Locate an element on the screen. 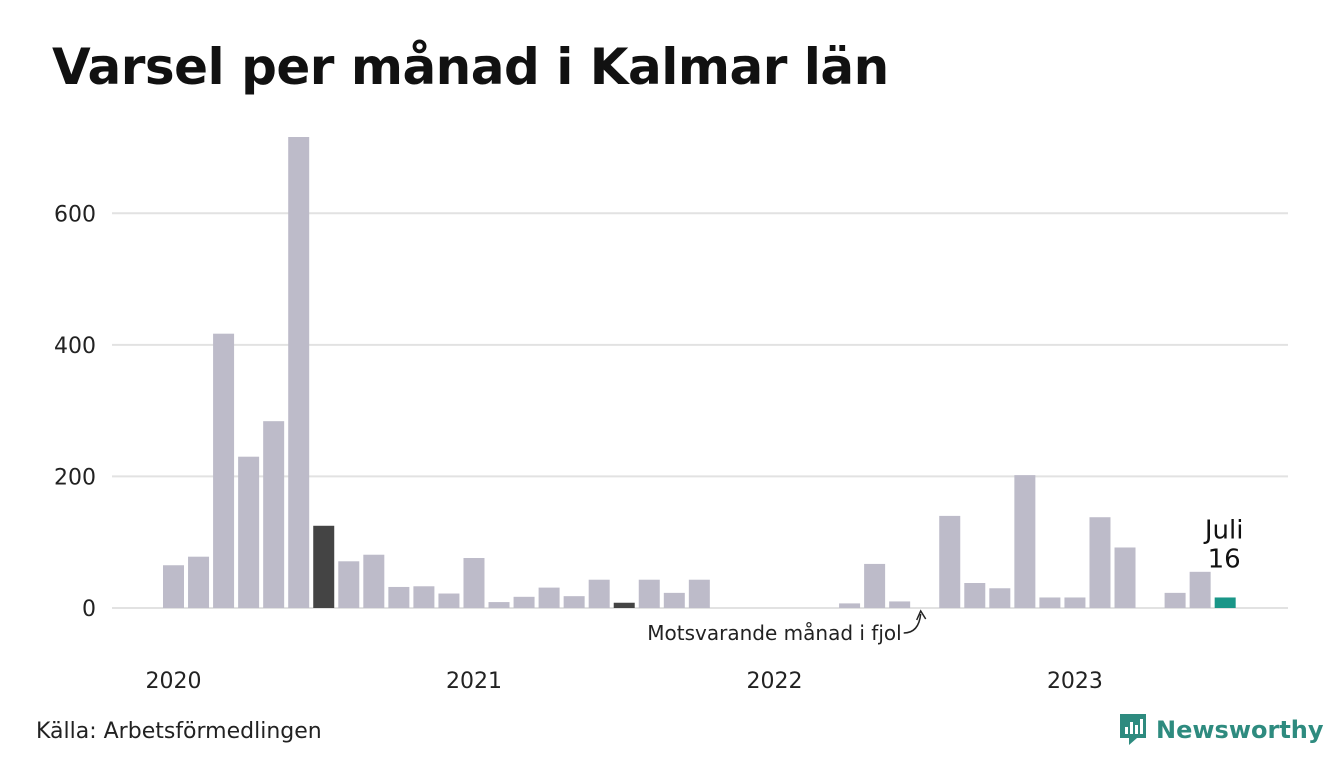 Image resolution: width=1340 pixels, height=780 pixels. current-month-label: Juli is located at coordinates (1223, 530).